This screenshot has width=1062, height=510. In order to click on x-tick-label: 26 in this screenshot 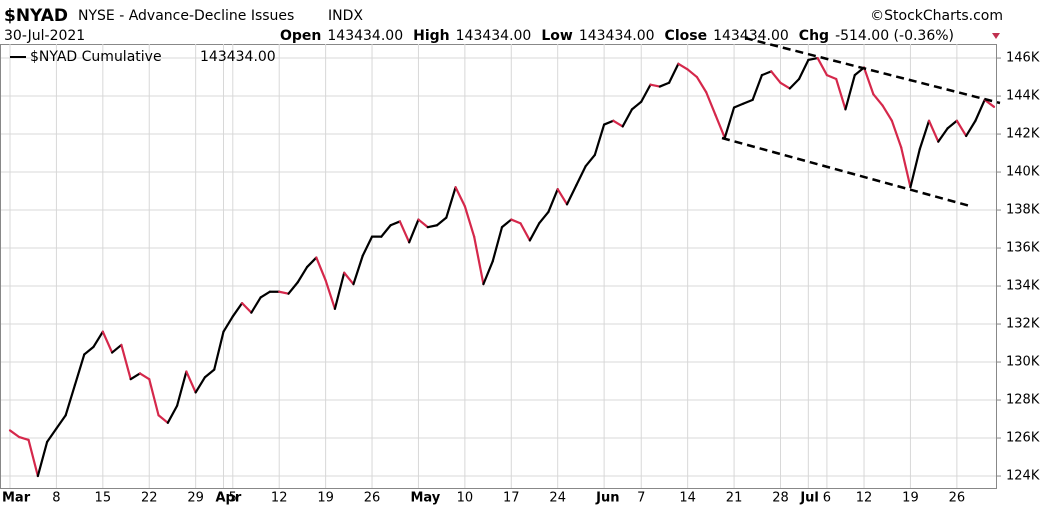, I will do `click(957, 498)`.